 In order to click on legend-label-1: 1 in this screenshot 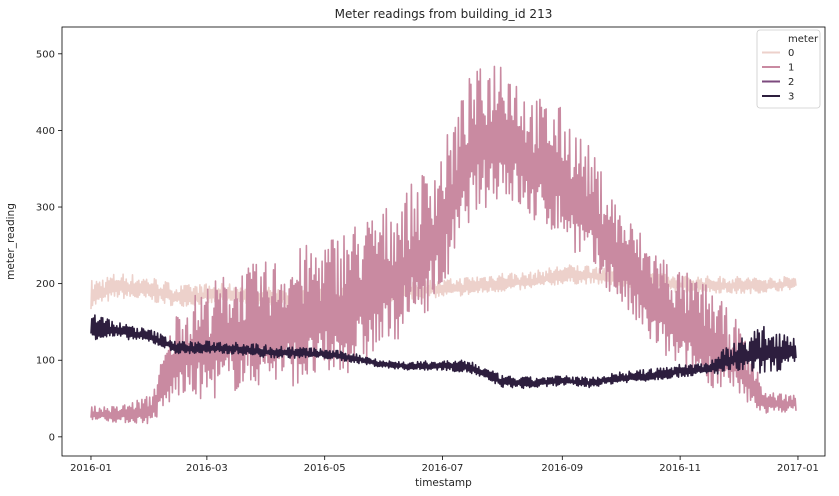, I will do `click(791, 68)`.